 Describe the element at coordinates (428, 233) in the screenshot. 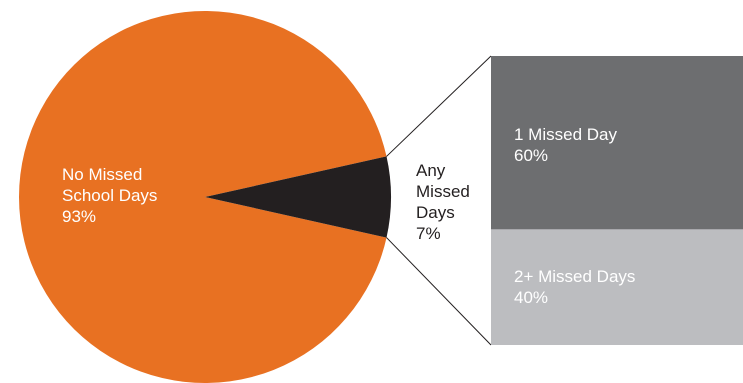

I see `pie-label-any-missed-days-line-4: 7%` at that location.